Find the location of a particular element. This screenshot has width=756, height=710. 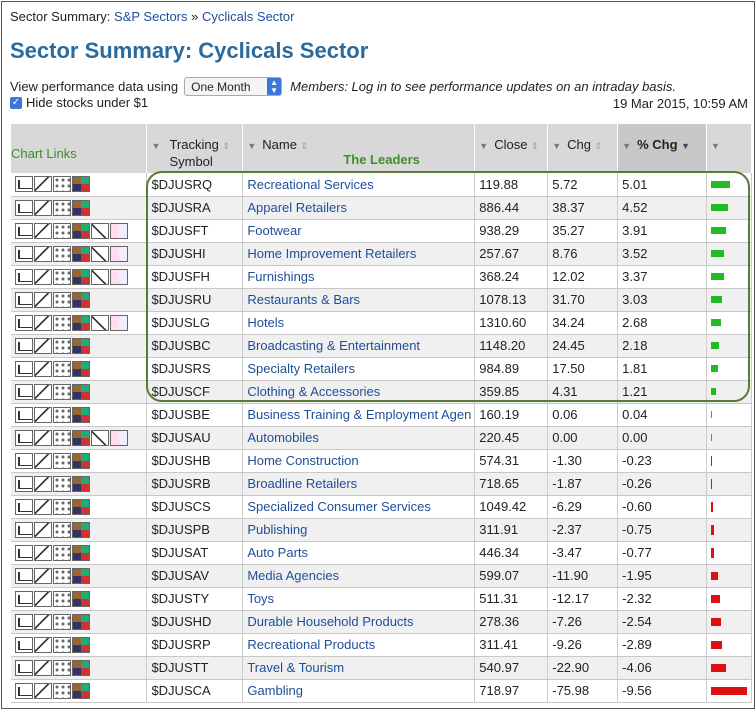

period-select: One Month ▲ ▼ is located at coordinates (233, 86).